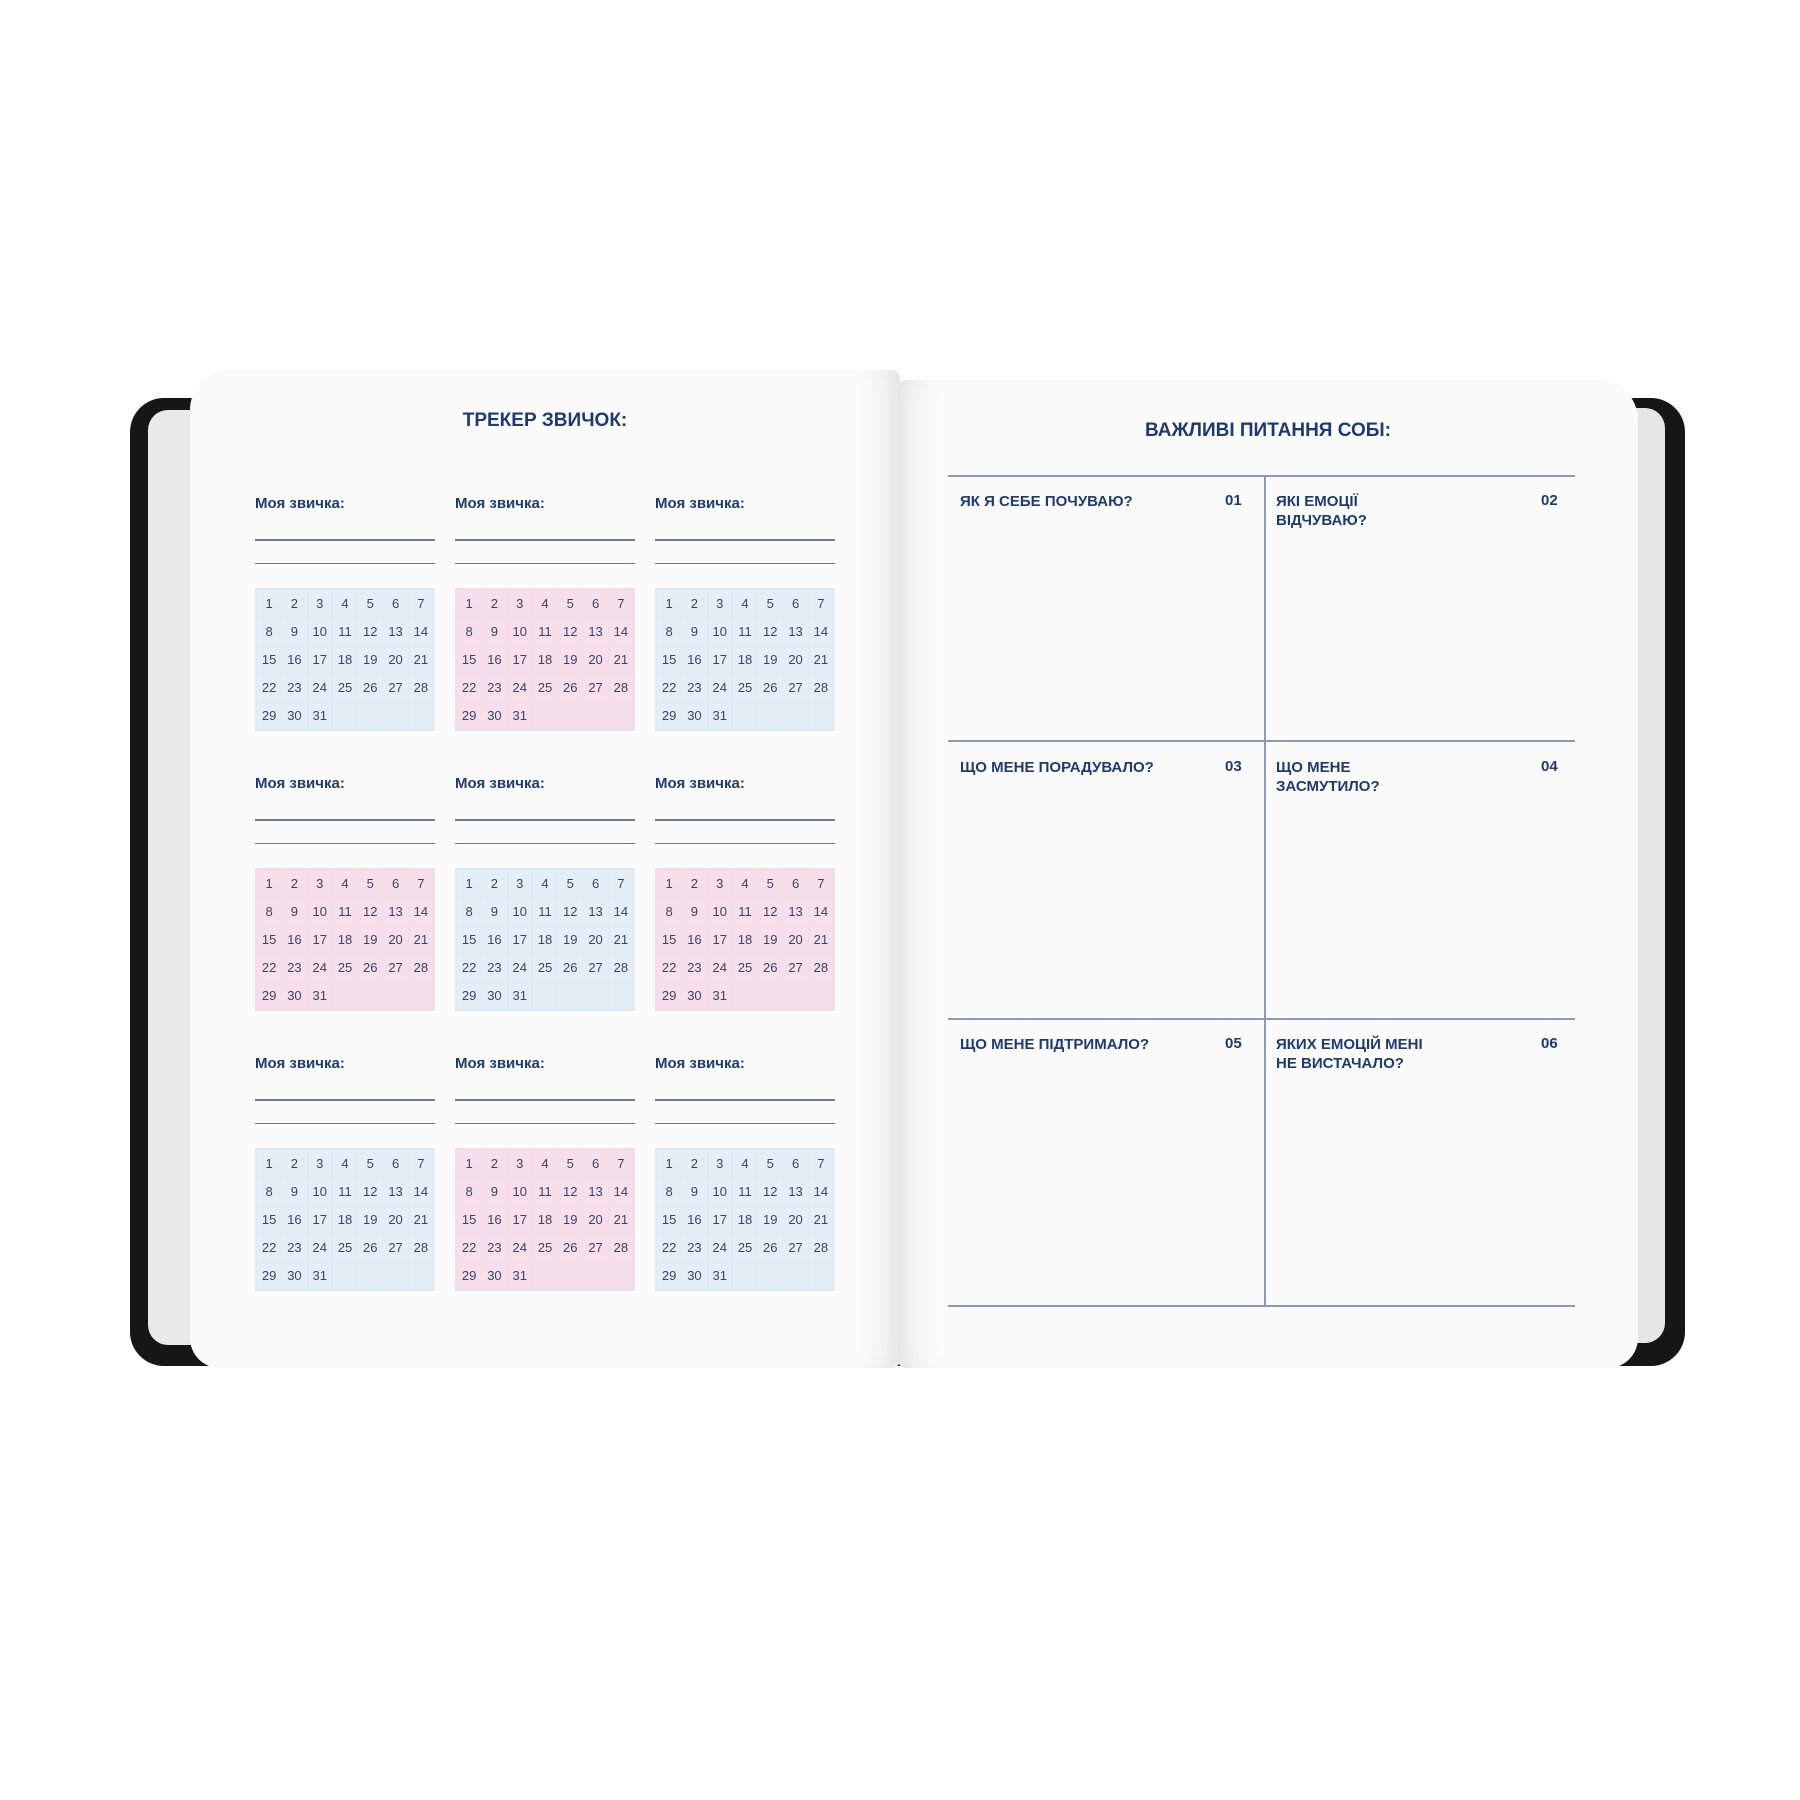  I want to click on day-cell: 29, so click(669, 1275).